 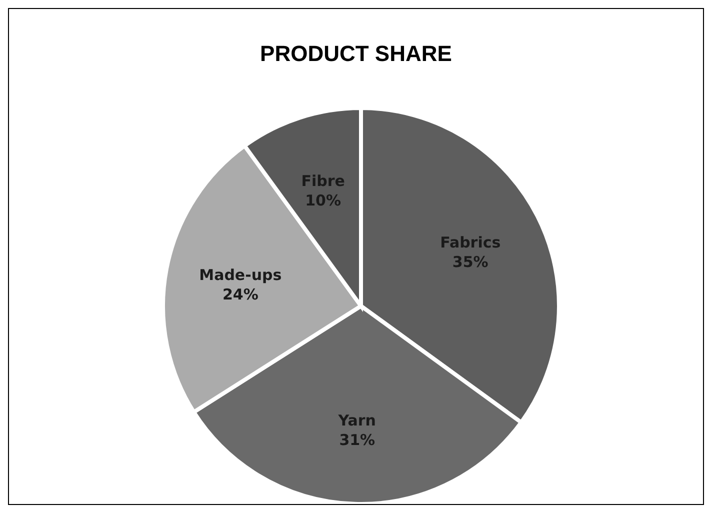 I want to click on slice-label: Yarn, so click(x=356, y=421).